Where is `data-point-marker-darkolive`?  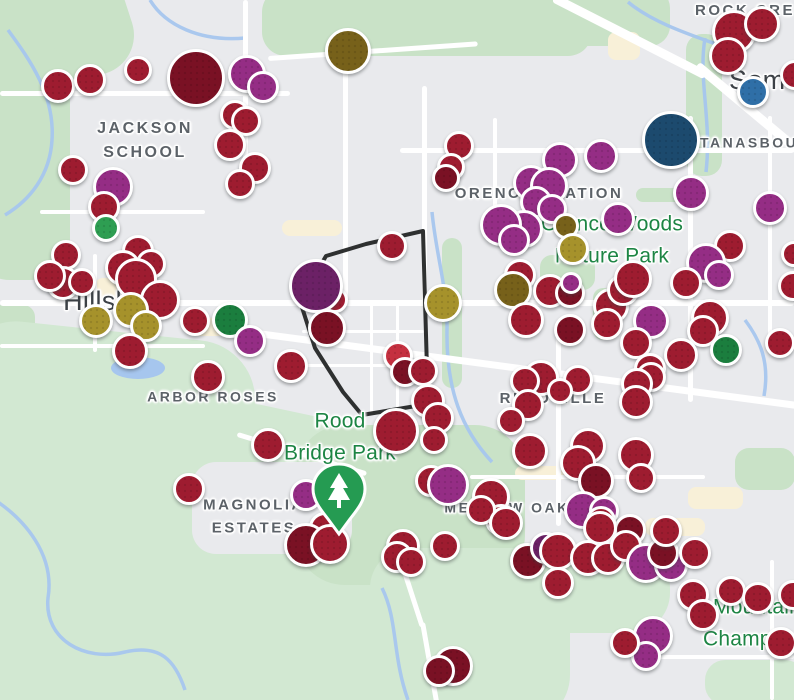
data-point-marker-darkolive is located at coordinates (348, 51).